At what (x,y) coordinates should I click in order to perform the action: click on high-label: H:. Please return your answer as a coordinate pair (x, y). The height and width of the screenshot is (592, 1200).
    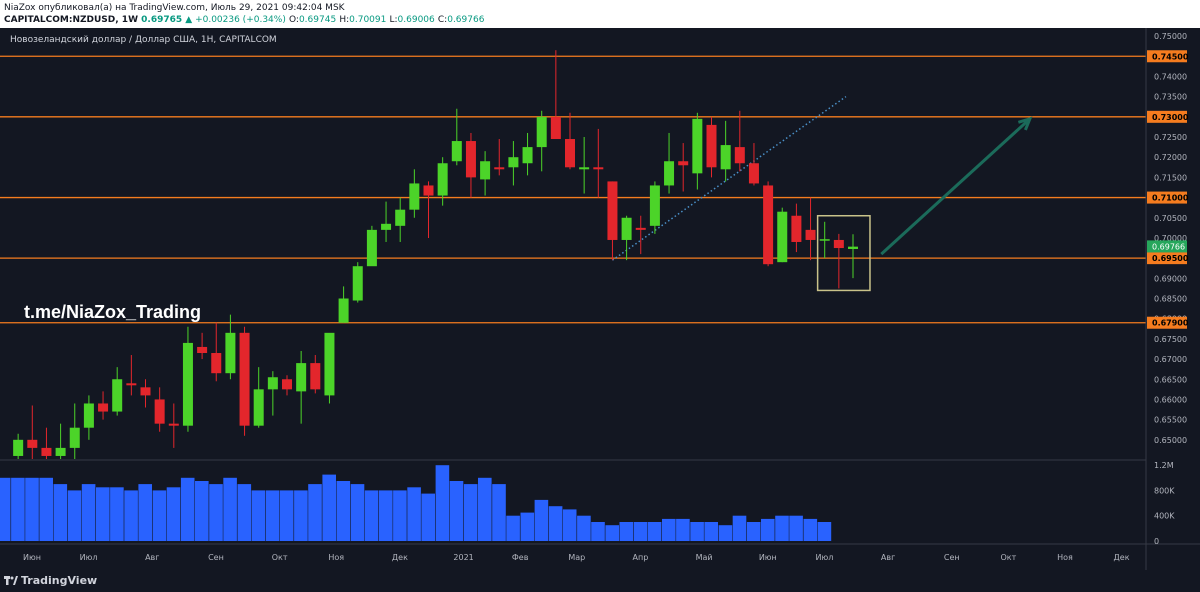
    Looking at the image, I should click on (344, 20).